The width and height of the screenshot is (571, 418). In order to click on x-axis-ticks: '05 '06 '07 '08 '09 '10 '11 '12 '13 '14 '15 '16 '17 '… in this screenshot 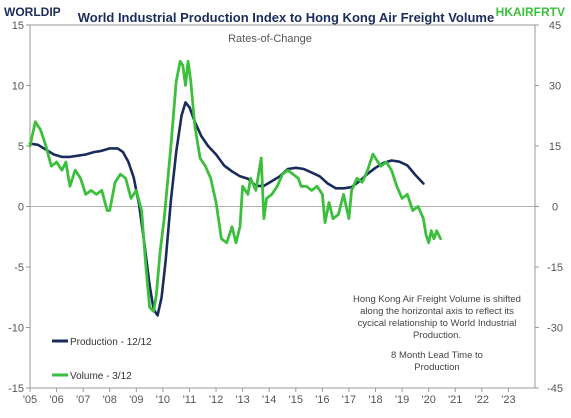, I will do `click(269, 397)`.